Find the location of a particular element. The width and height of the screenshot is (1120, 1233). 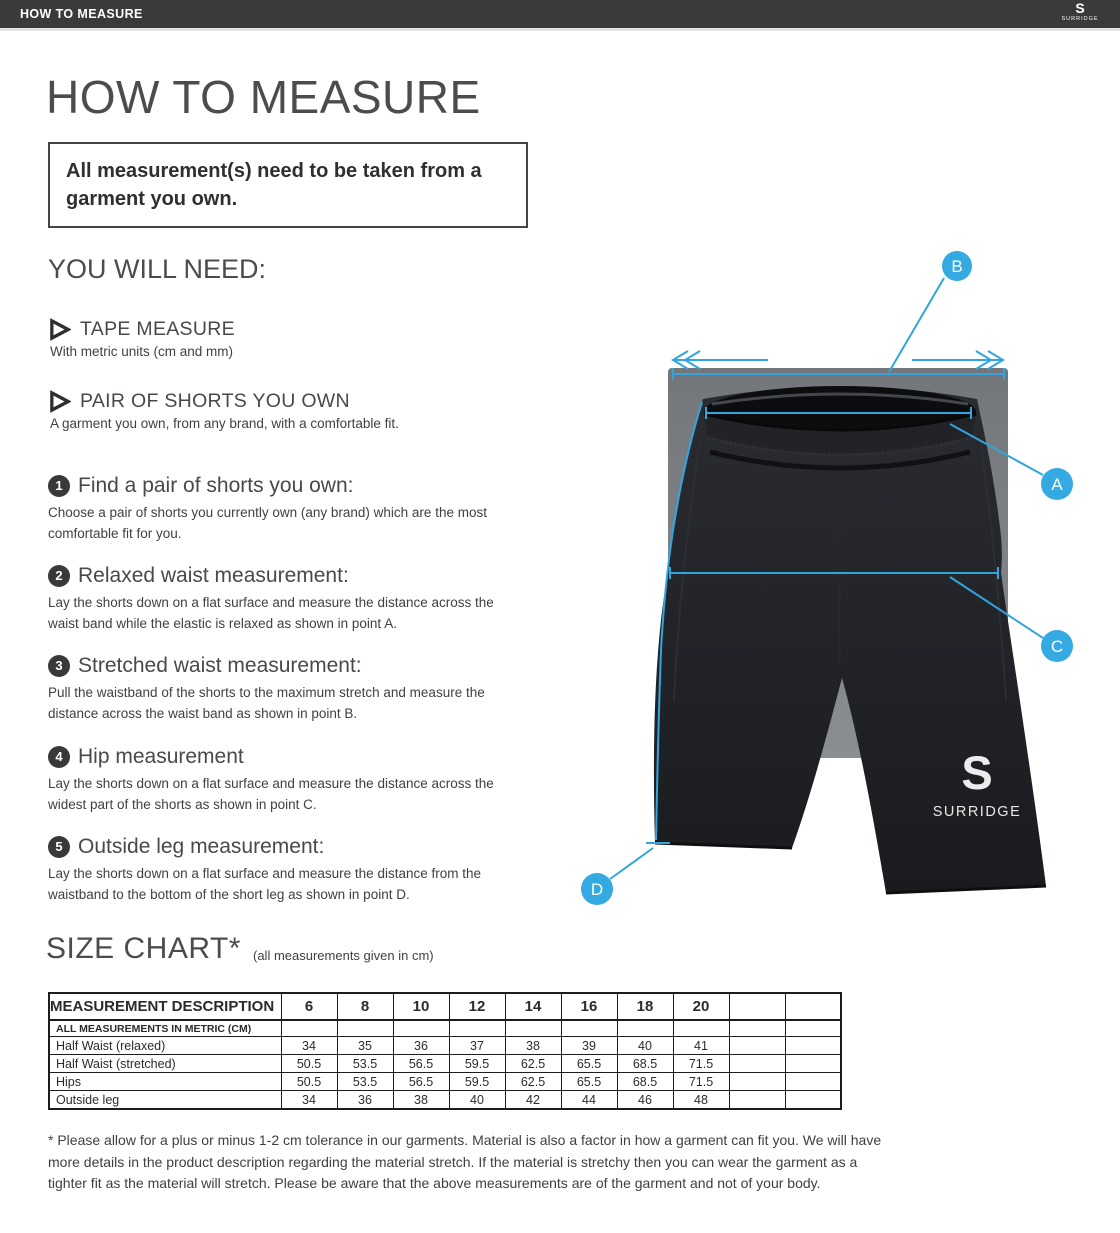

size-value-cell: 41 is located at coordinates (701, 1045).